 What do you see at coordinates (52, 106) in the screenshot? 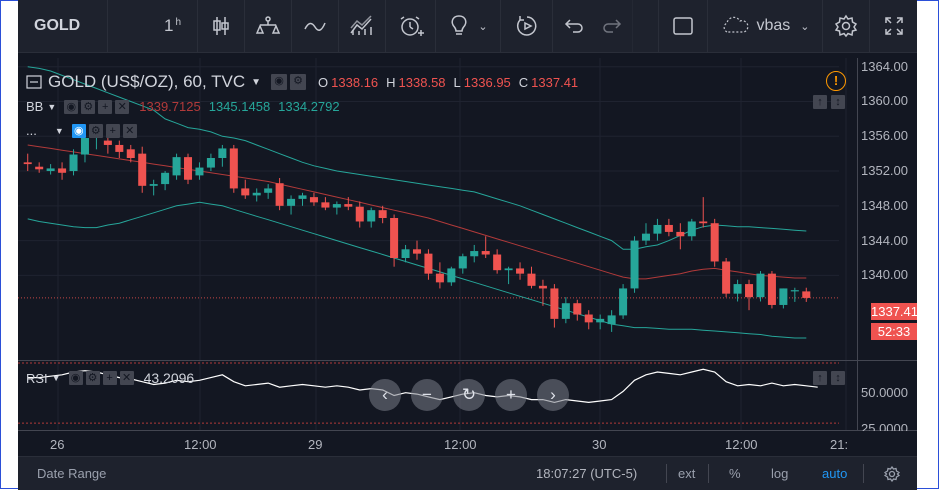
I see `bb-dropdown-icon: ▼` at bounding box center [52, 106].